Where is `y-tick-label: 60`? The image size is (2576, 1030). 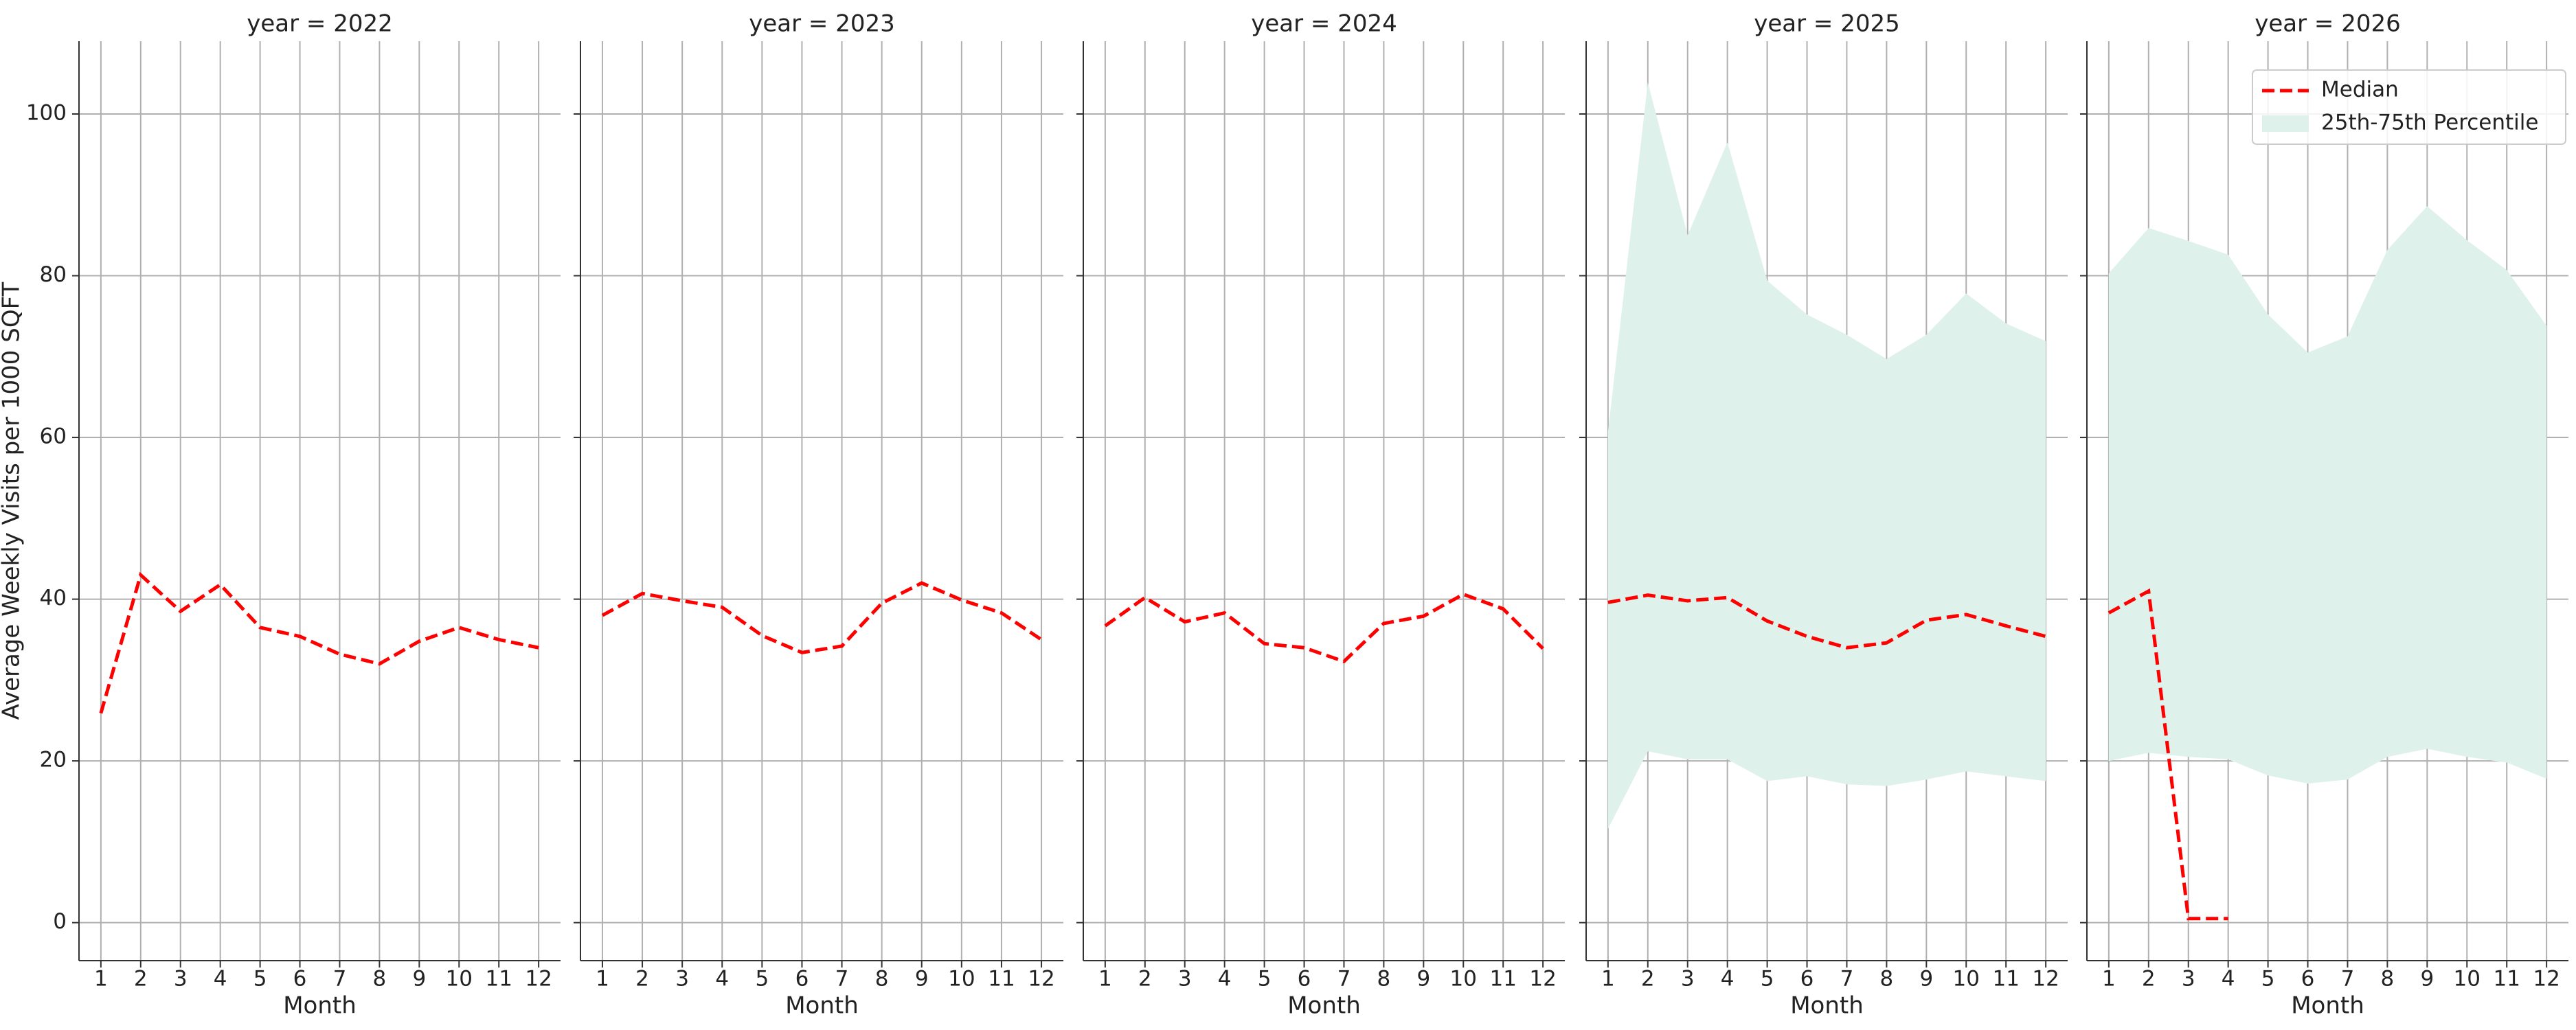
y-tick-label: 60 is located at coordinates (53, 436).